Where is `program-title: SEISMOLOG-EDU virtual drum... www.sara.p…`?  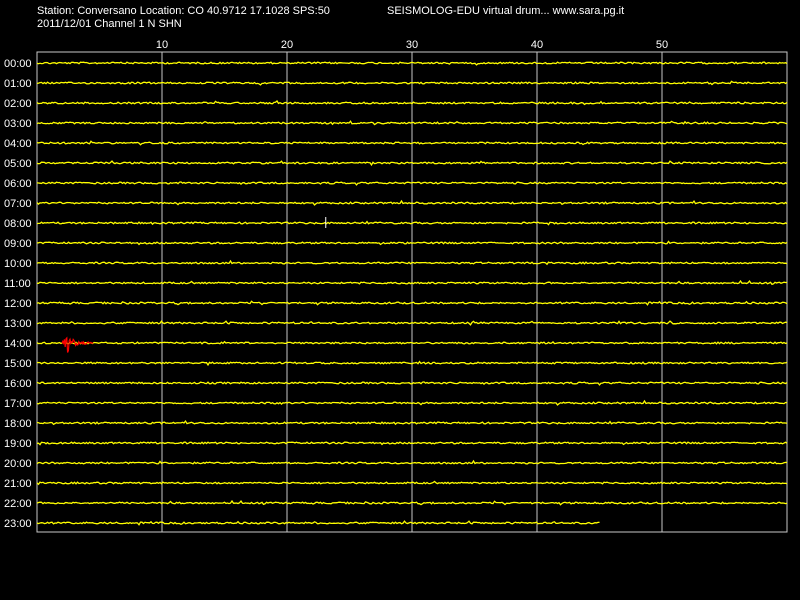 program-title: SEISMOLOG-EDU virtual drum... www.sara.p… is located at coordinates (506, 11).